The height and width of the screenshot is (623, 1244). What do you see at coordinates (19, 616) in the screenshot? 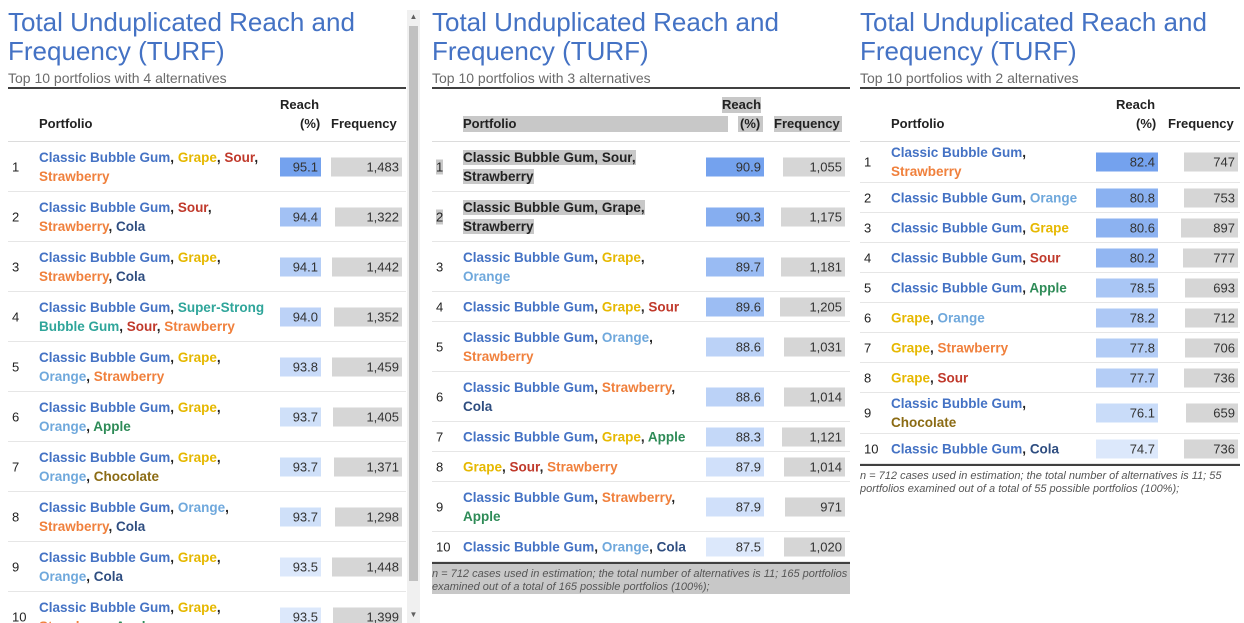
I see `row-rank: 10` at bounding box center [19, 616].